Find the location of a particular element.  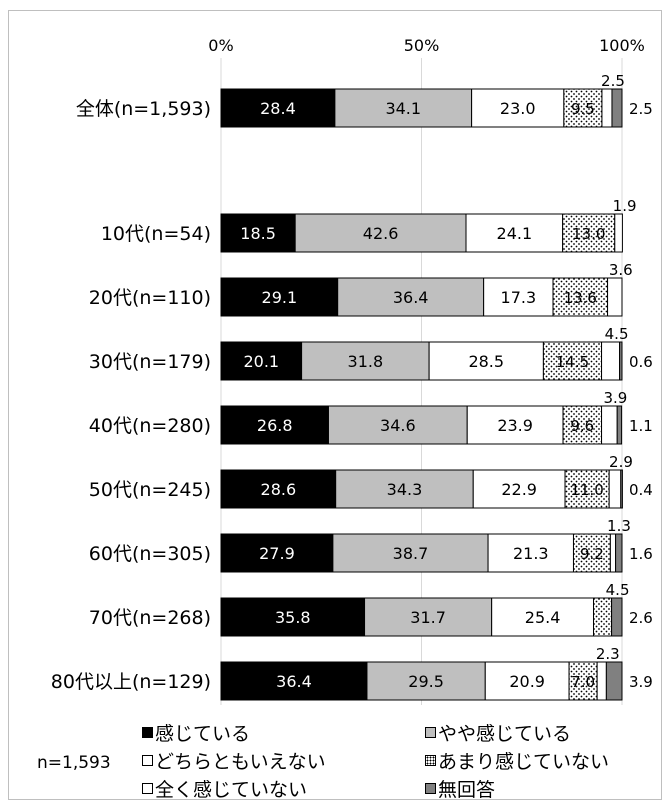

data-label: 42.6 is located at coordinates (381, 233).